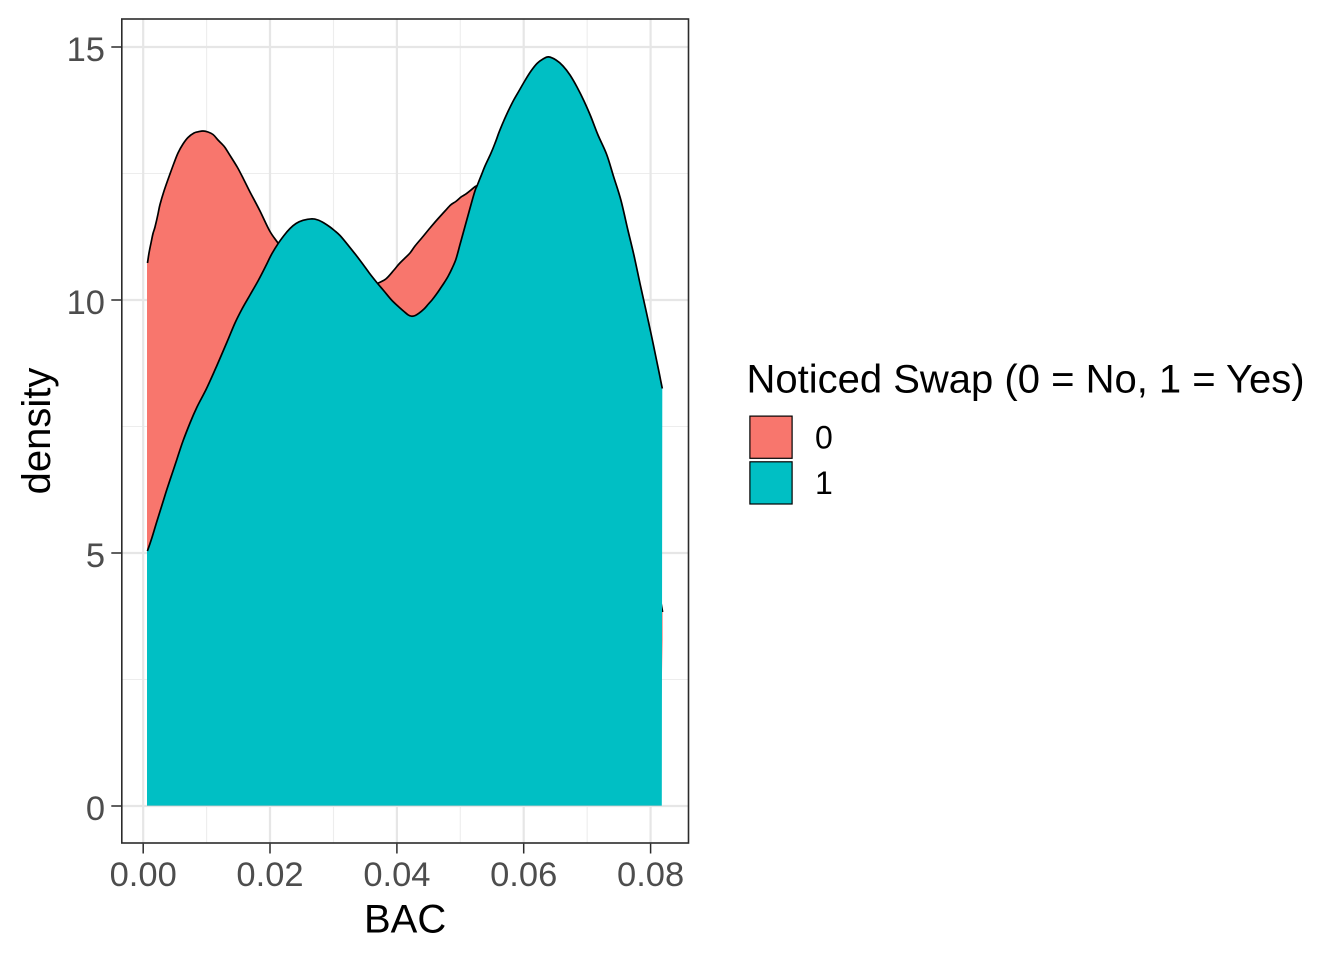  What do you see at coordinates (95, 556) in the screenshot?
I see `svg-text: 5` at bounding box center [95, 556].